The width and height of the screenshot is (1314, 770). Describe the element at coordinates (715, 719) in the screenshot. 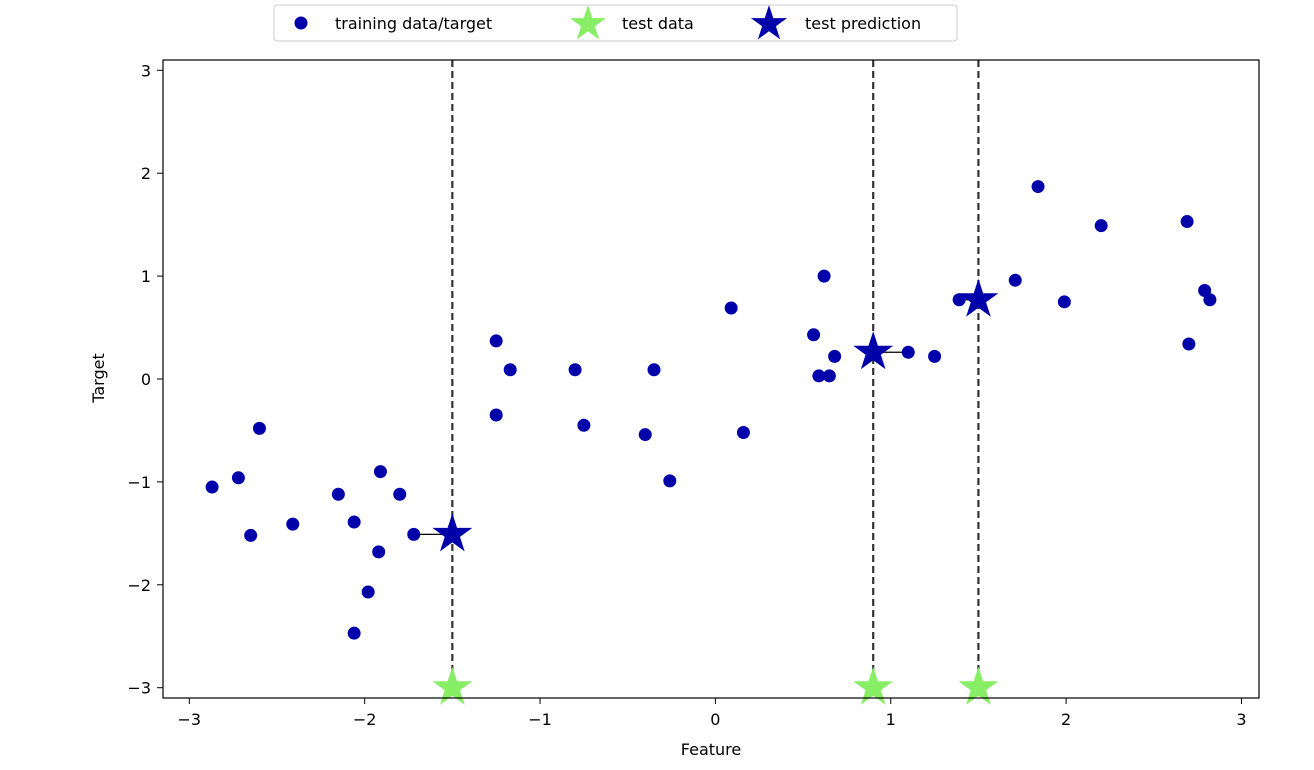

I see `x-tick-label: 0` at that location.